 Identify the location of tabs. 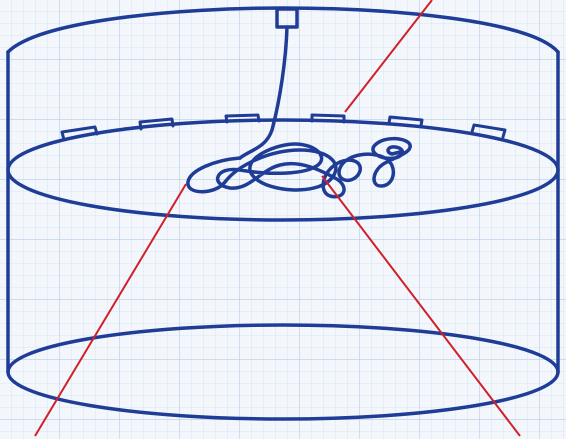
(283, 127).